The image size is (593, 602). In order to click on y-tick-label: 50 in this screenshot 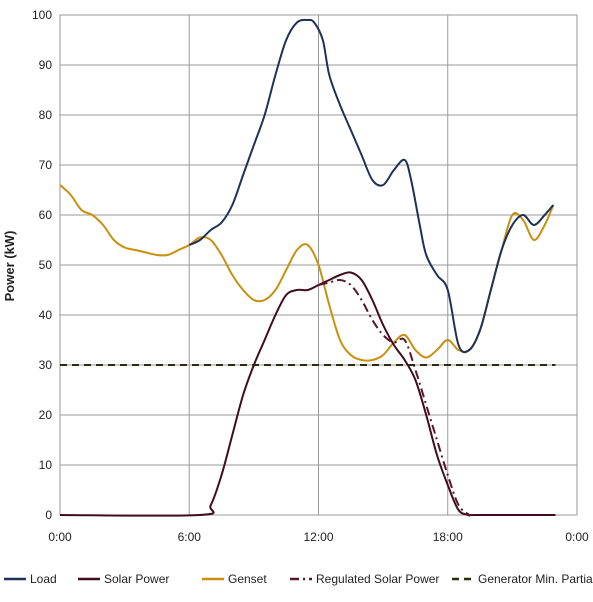, I will do `click(46, 265)`.